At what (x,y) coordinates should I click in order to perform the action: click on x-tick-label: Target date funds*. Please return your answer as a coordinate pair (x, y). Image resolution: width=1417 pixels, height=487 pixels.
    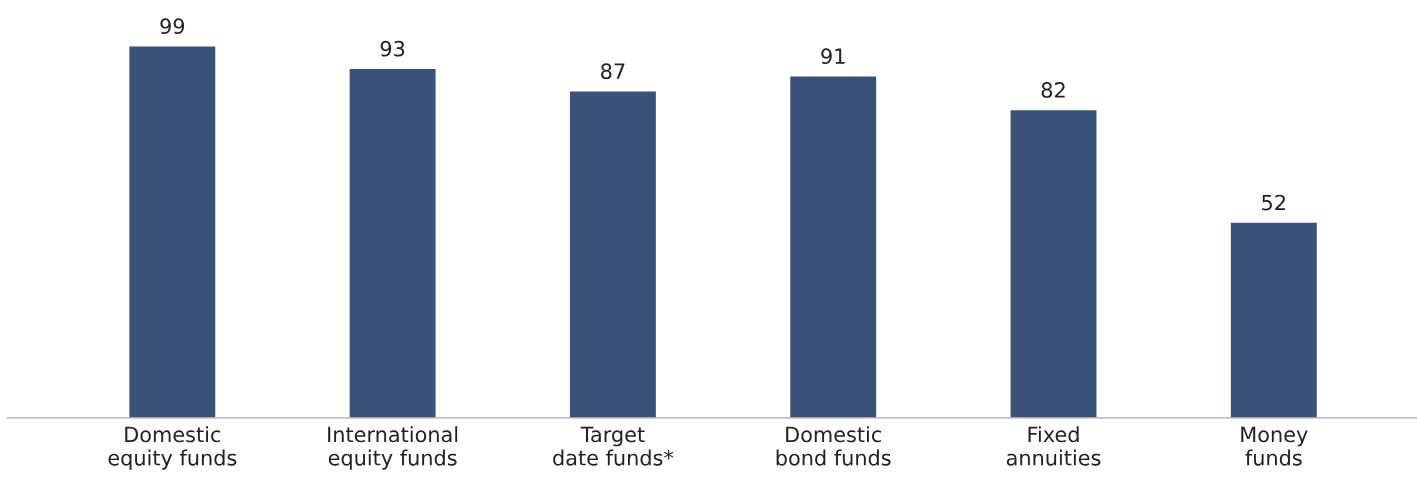
    Looking at the image, I should click on (613, 446).